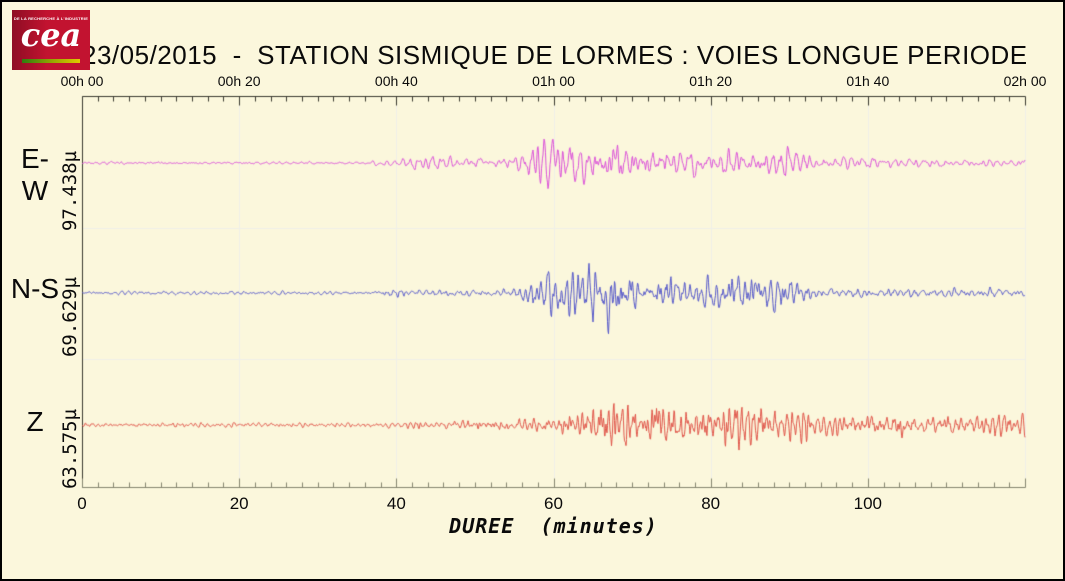 This screenshot has height=581, width=1065. I want to click on bottom-minutes-axis: 0 20 40 60 80 100, so click(532, 504).